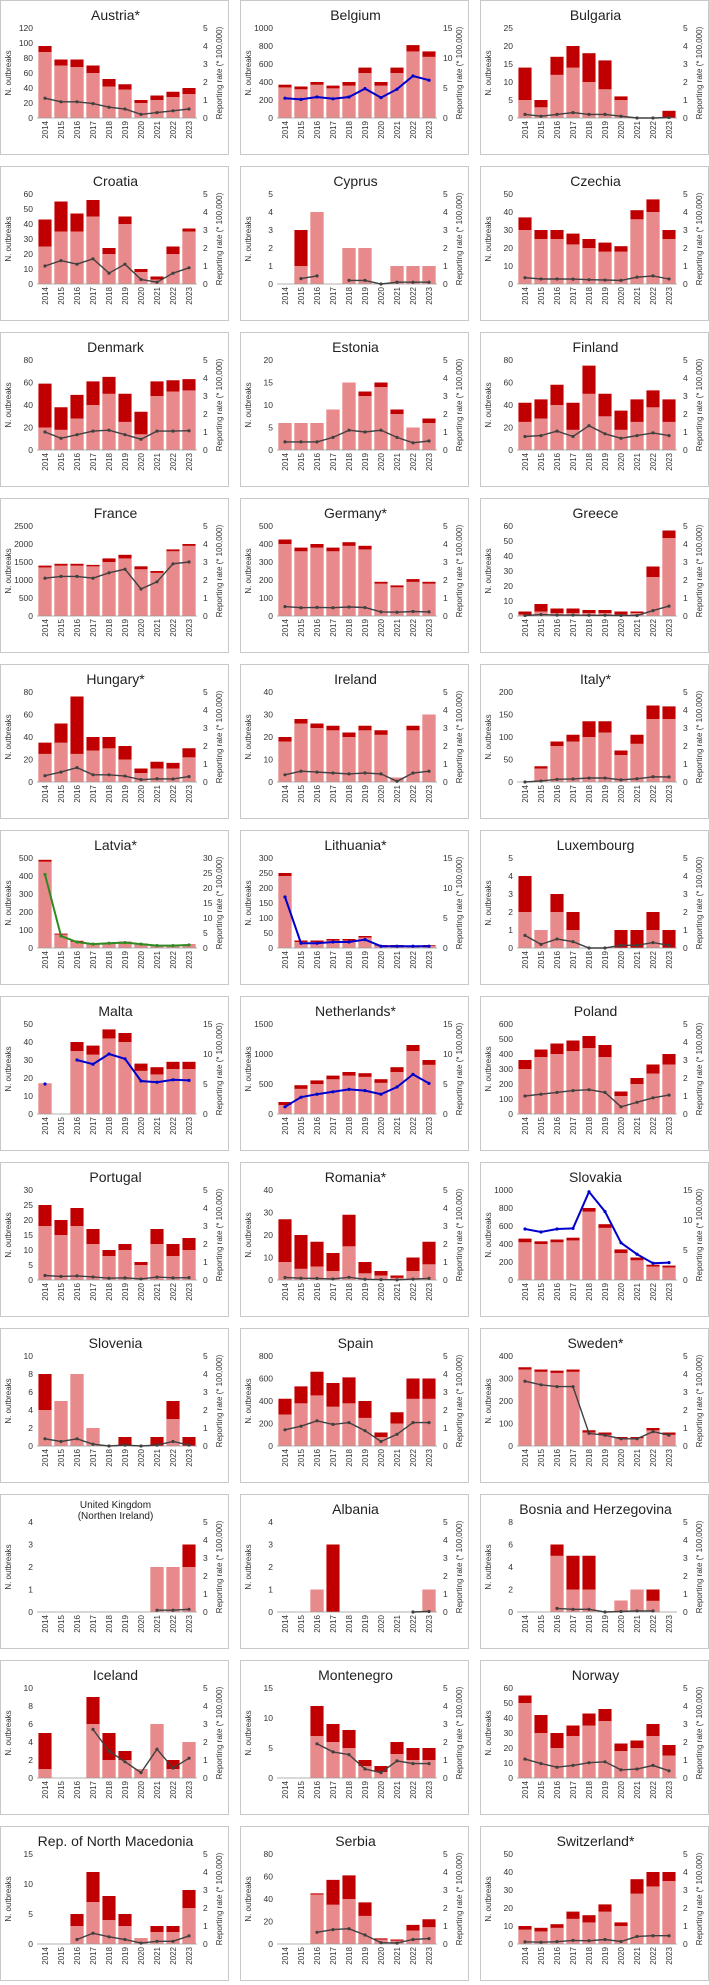 Image resolution: width=709 pixels, height=1985 pixels. What do you see at coordinates (115, 181) in the screenshot?
I see `chart-title: Croatia` at bounding box center [115, 181].